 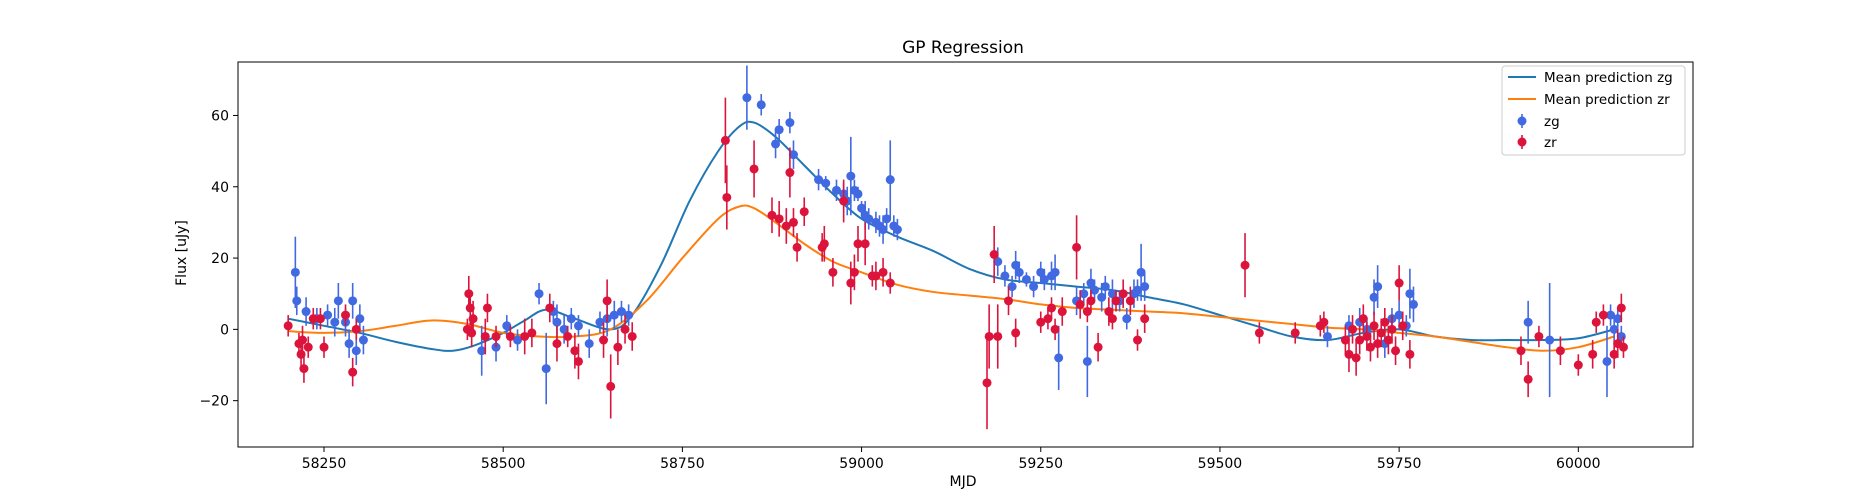 What do you see at coordinates (1550, 143) in the screenshot?
I see `legend-label-zr-points: zr` at bounding box center [1550, 143].